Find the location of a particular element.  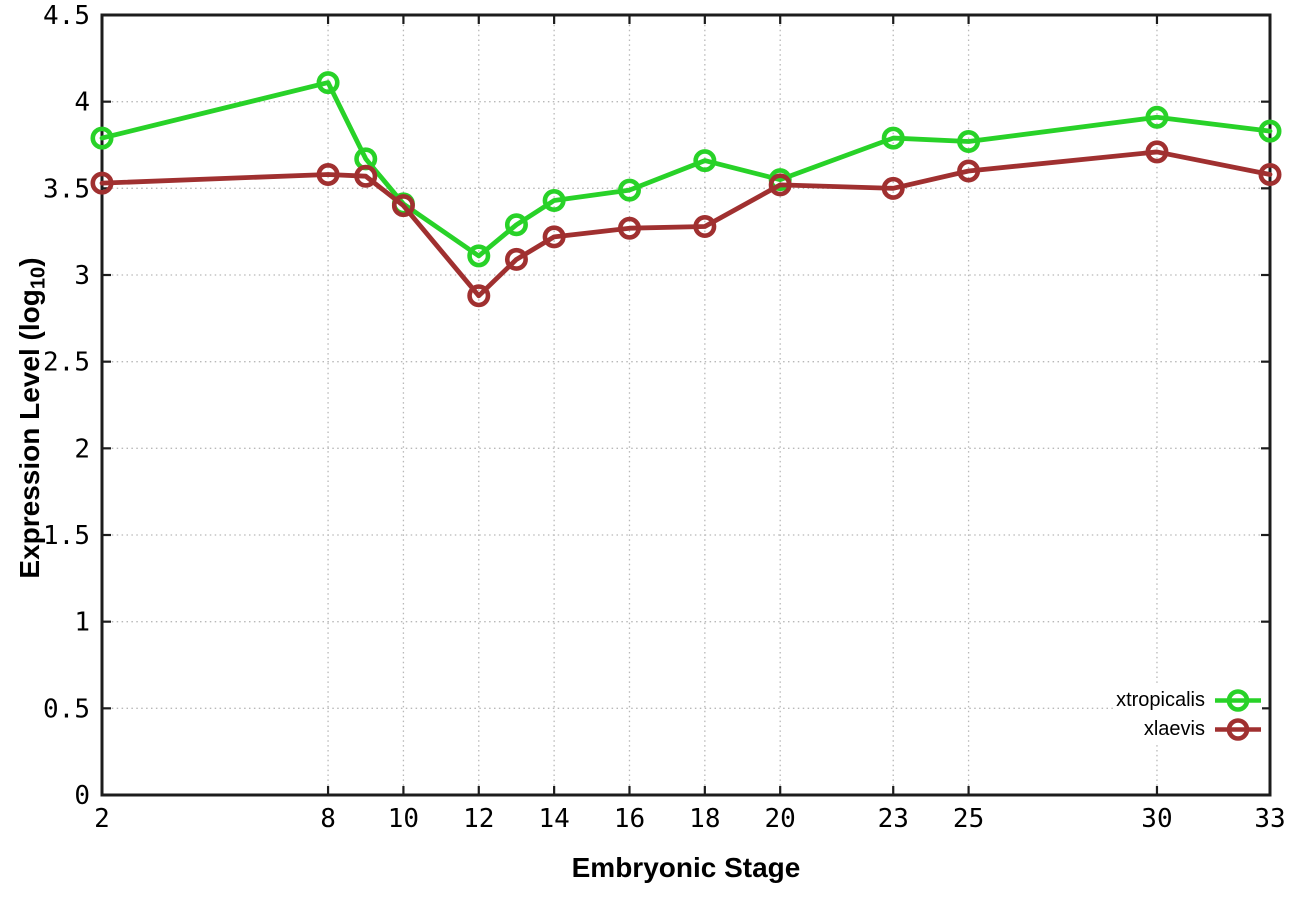

legend-marker-xlaevis-icon is located at coordinates (1238, 729).